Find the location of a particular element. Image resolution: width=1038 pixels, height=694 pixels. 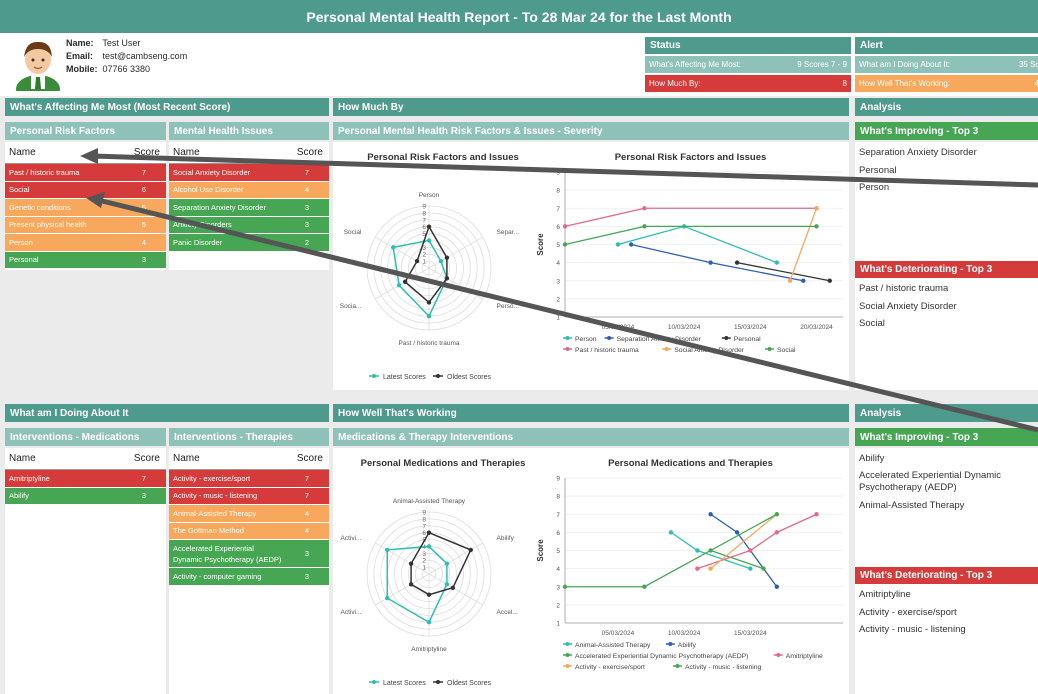

table-row: Activity - music - listening 7 is located at coordinates (249, 496).